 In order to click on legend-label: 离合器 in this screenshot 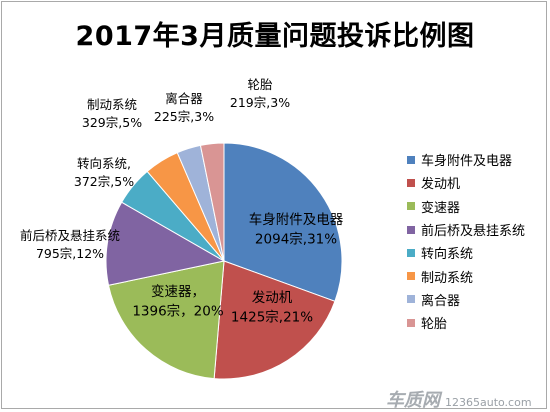, I will do `click(441, 301)`.